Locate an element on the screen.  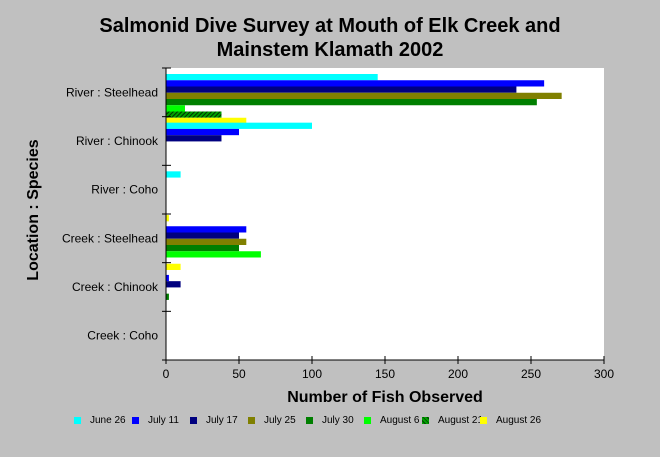
y-tick-label: Creek : Coho is located at coordinates (122, 336).